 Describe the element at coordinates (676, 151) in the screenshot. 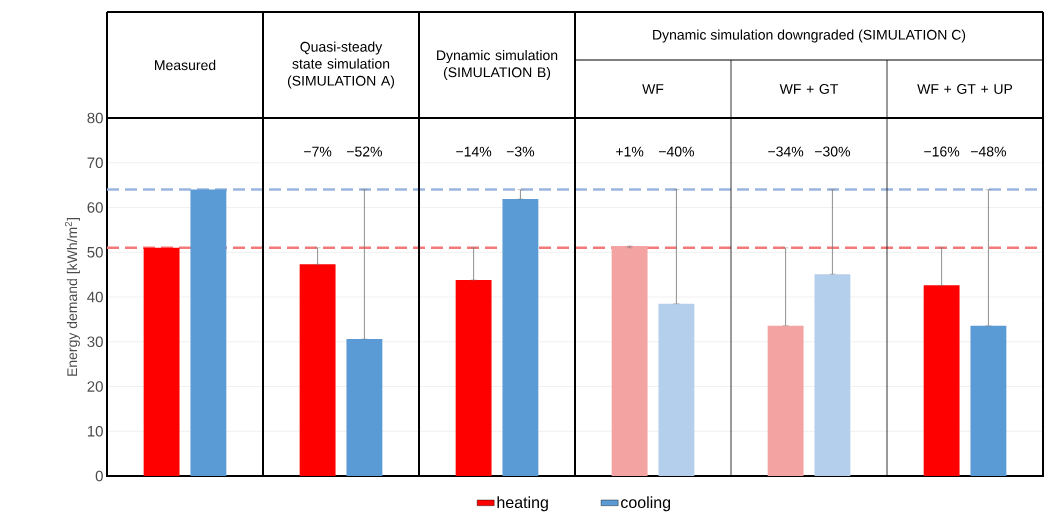

I see `annotation: −40%` at that location.